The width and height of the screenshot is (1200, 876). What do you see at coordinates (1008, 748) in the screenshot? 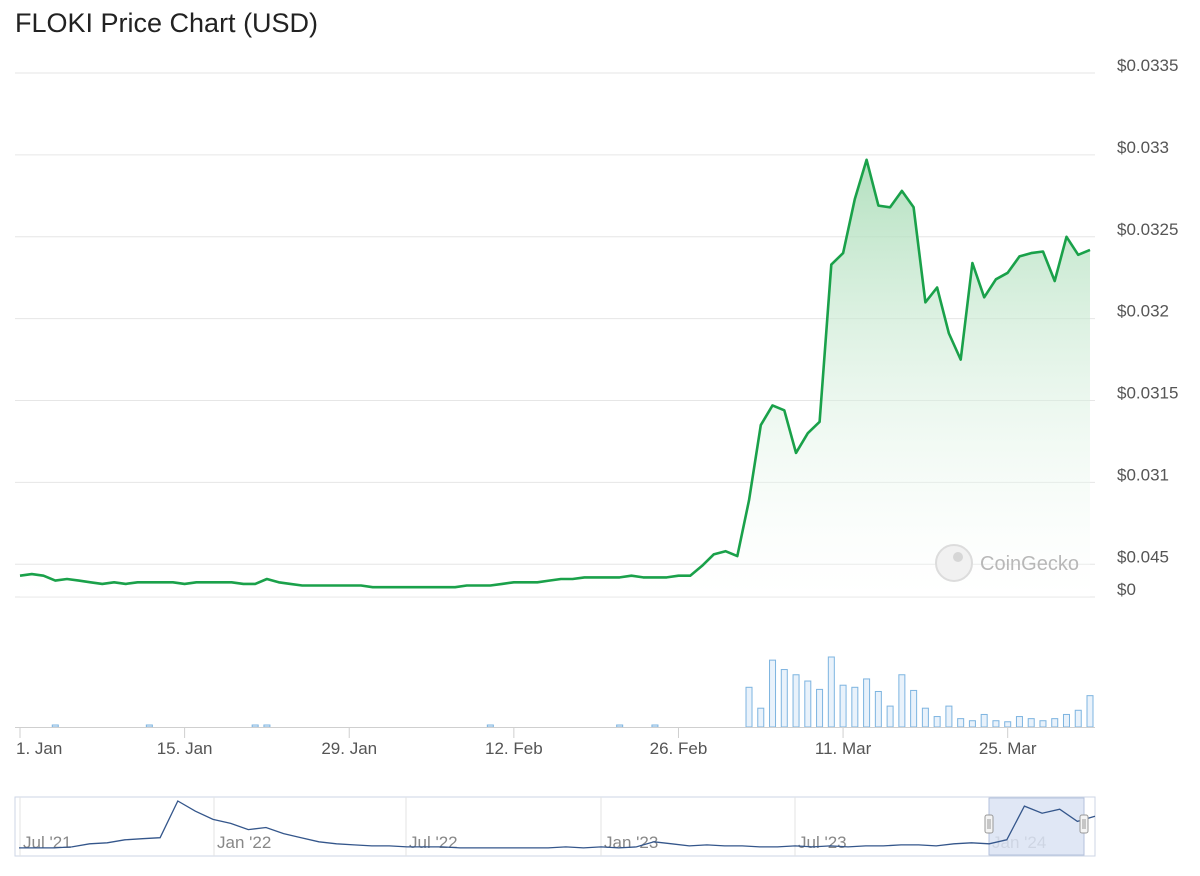
I see `x-tick-label: 25. Mar` at bounding box center [1008, 748].